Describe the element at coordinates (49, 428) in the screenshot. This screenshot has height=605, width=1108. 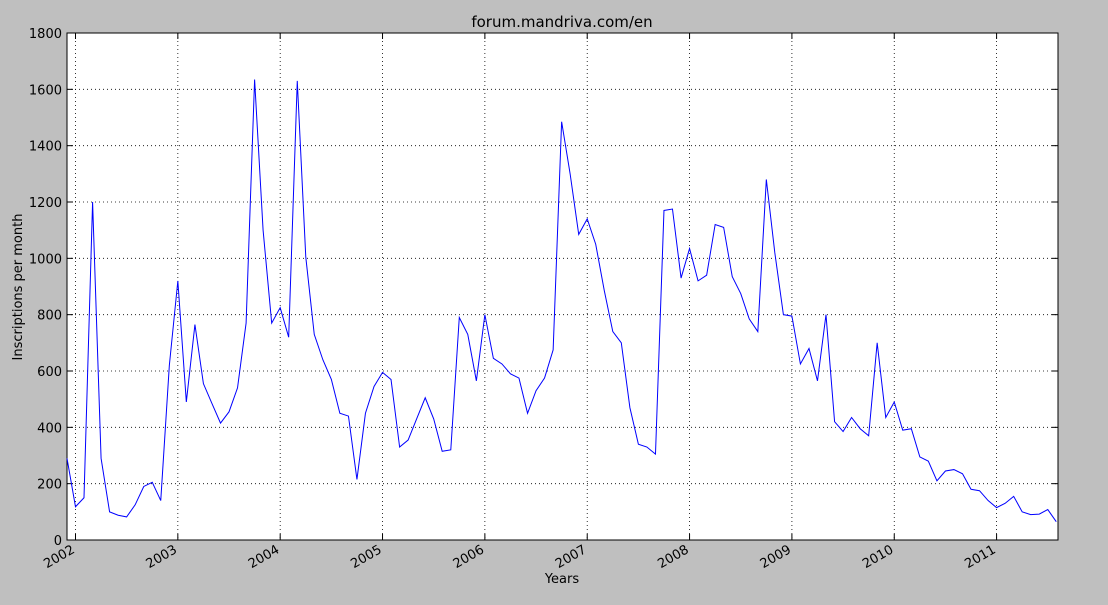
I see `y-tick-label: 400` at that location.